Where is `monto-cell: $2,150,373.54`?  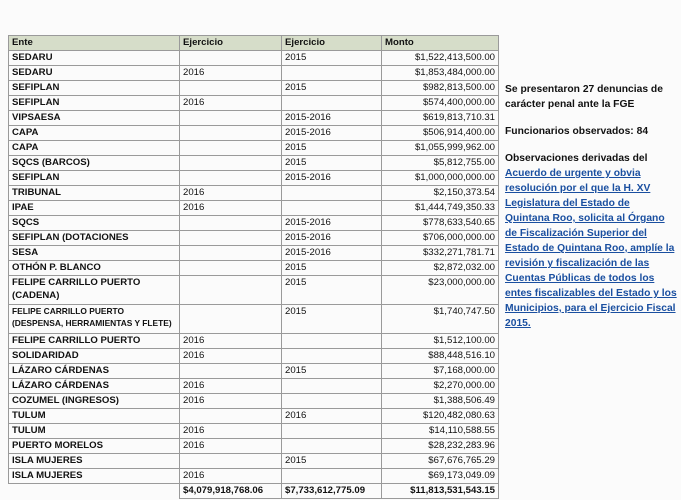 monto-cell: $2,150,373.54 is located at coordinates (440, 193).